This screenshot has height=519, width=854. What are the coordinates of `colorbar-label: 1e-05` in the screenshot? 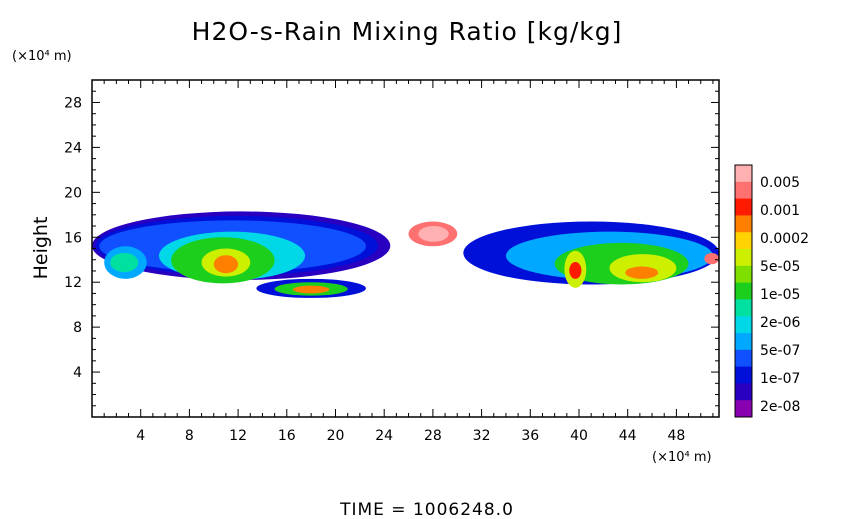 It's located at (780, 295).